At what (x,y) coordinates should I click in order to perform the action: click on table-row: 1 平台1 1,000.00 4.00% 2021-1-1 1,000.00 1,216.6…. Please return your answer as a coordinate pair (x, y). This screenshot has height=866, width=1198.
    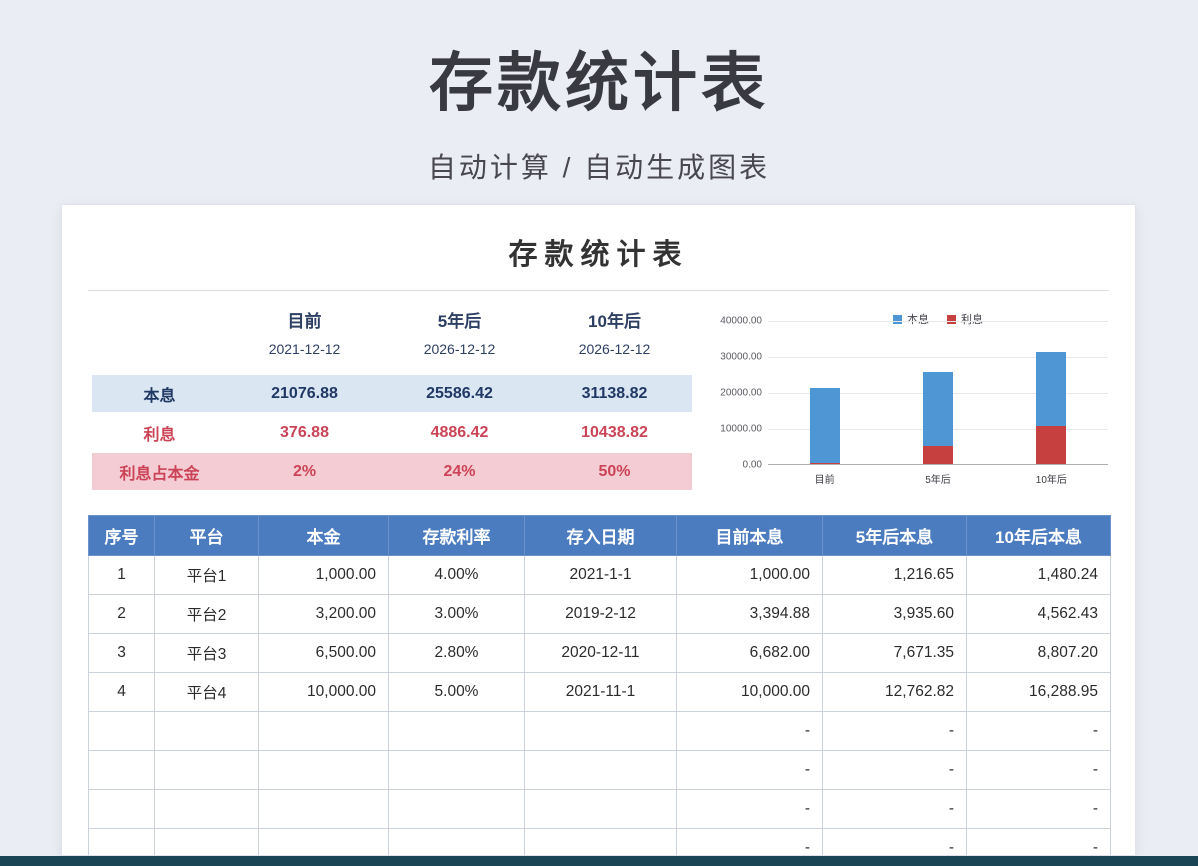
    Looking at the image, I should click on (599, 575).